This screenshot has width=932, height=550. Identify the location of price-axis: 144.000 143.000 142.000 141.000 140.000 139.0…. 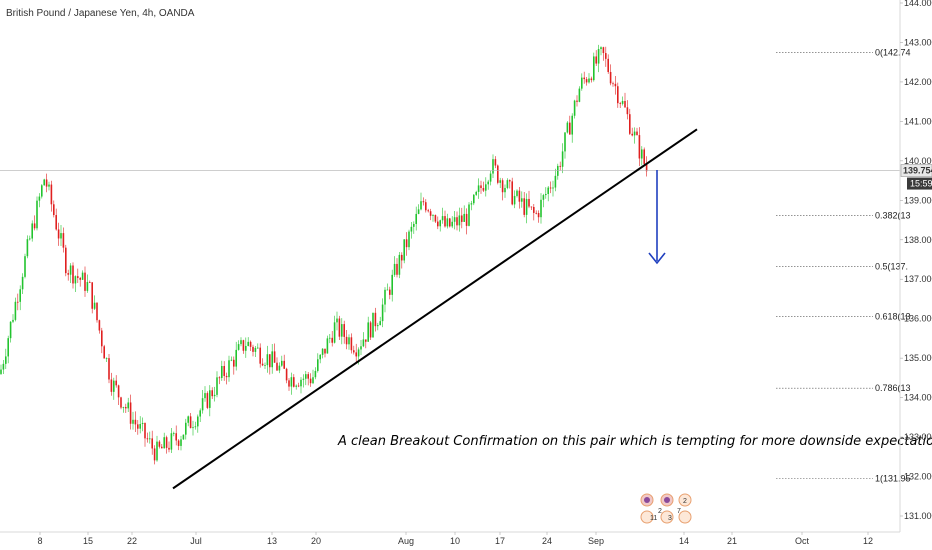
(915, 266).